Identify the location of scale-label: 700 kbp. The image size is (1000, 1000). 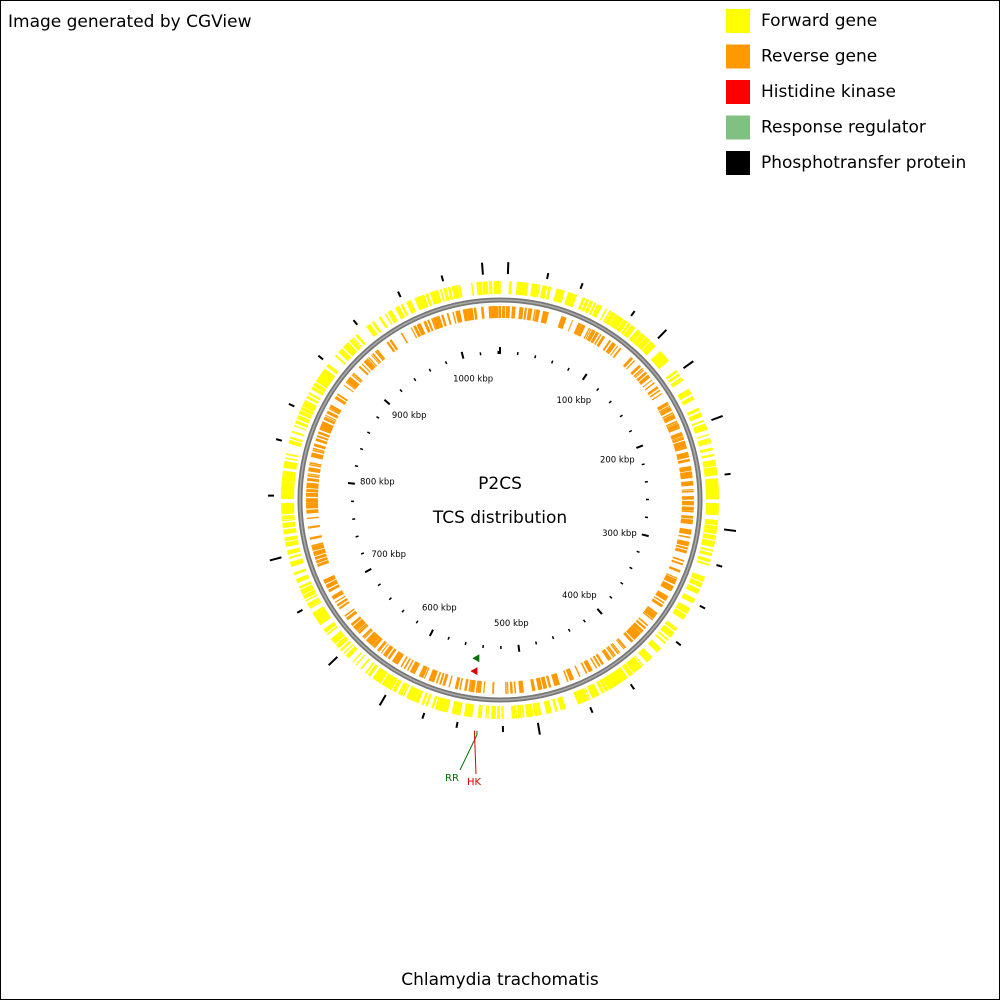
(388, 555).